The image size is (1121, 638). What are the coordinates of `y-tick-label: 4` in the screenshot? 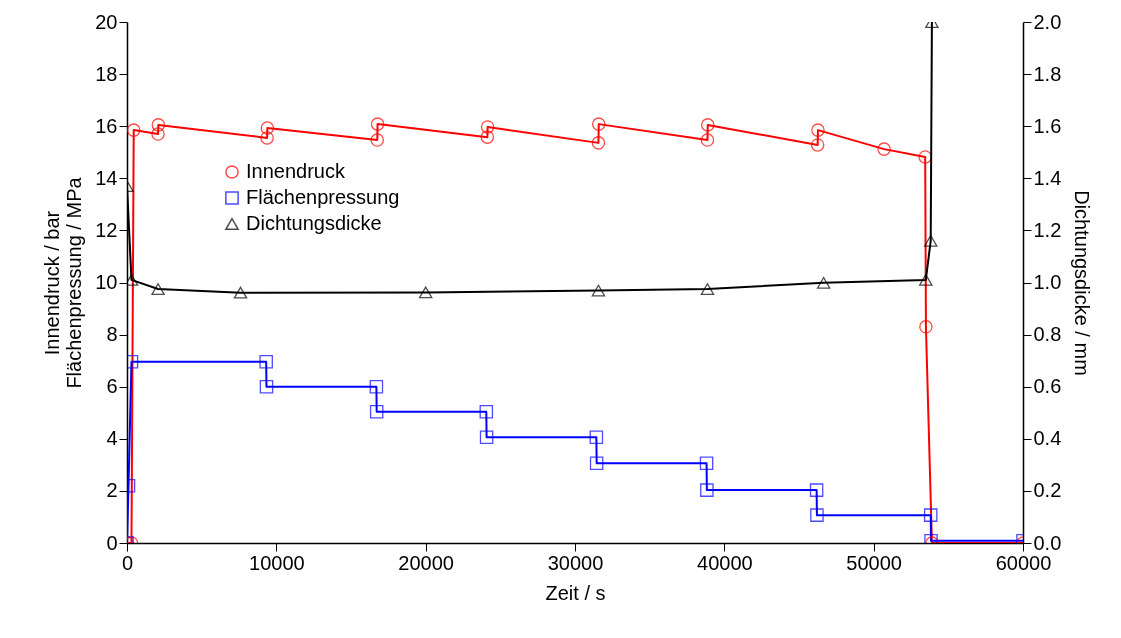 It's located at (112, 438).